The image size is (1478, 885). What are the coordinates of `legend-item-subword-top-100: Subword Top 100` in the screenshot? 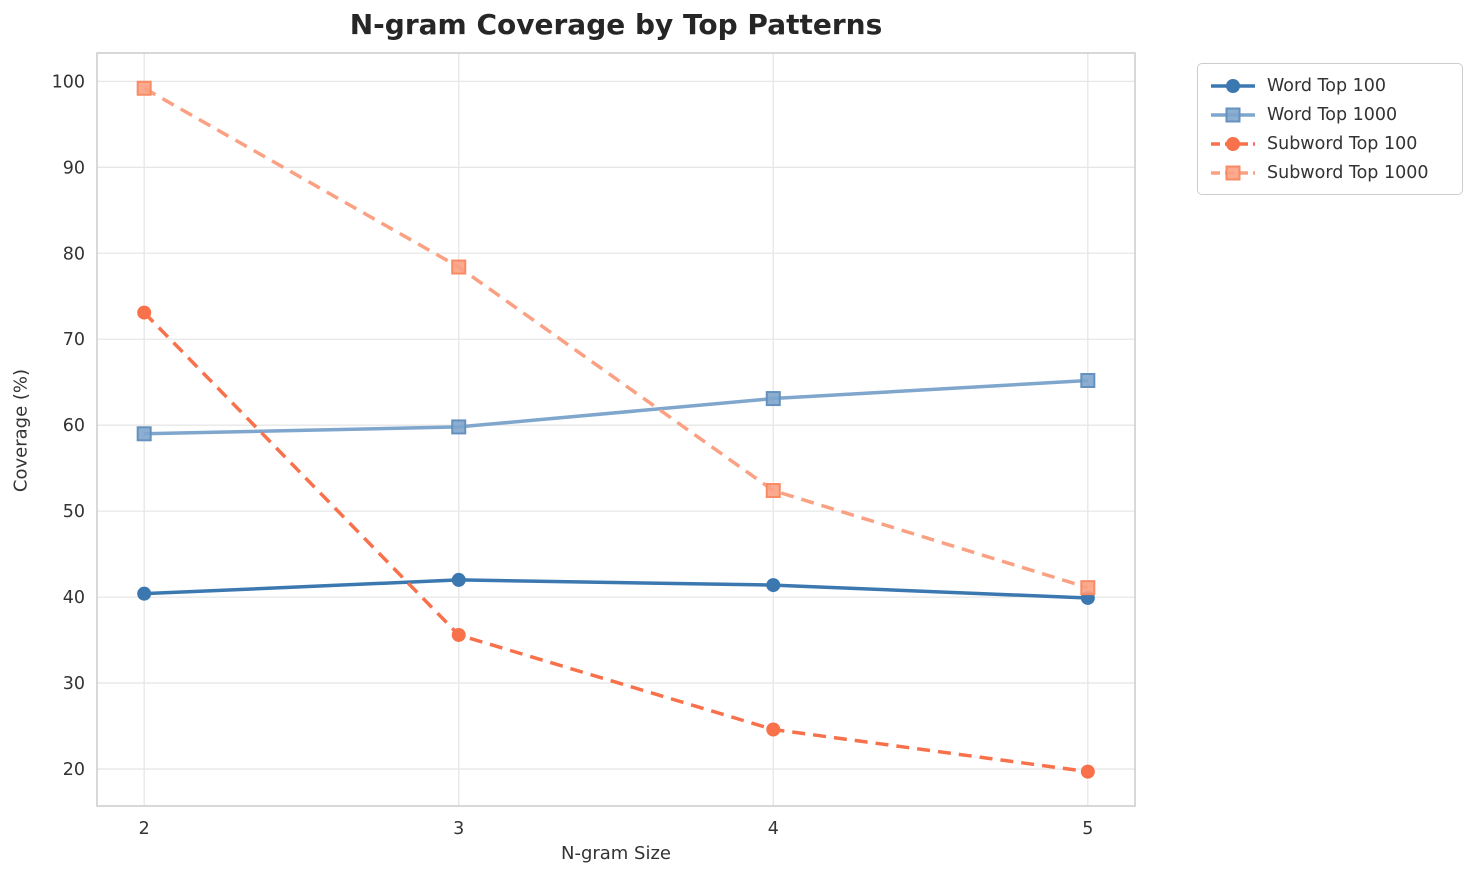 It's located at (1330, 143).